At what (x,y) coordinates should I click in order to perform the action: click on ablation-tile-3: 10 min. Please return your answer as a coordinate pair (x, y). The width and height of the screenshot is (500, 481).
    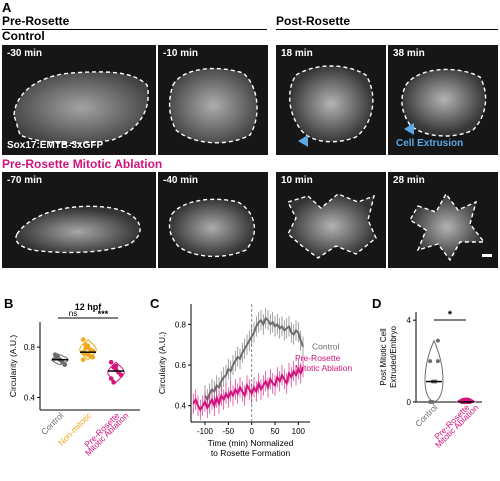
    Looking at the image, I should click on (331, 220).